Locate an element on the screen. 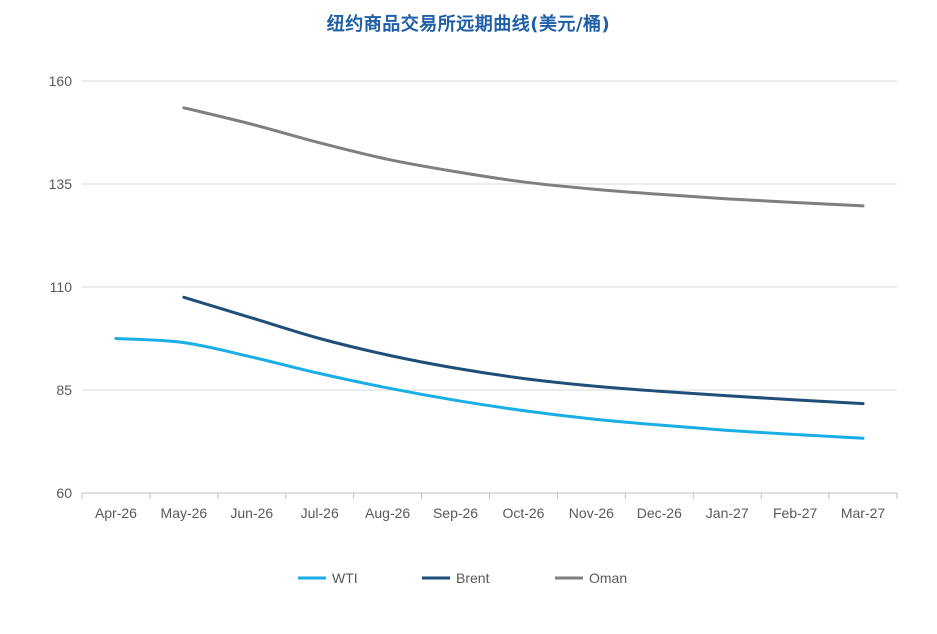  x-tick-label: Jan-27 is located at coordinates (727, 513).